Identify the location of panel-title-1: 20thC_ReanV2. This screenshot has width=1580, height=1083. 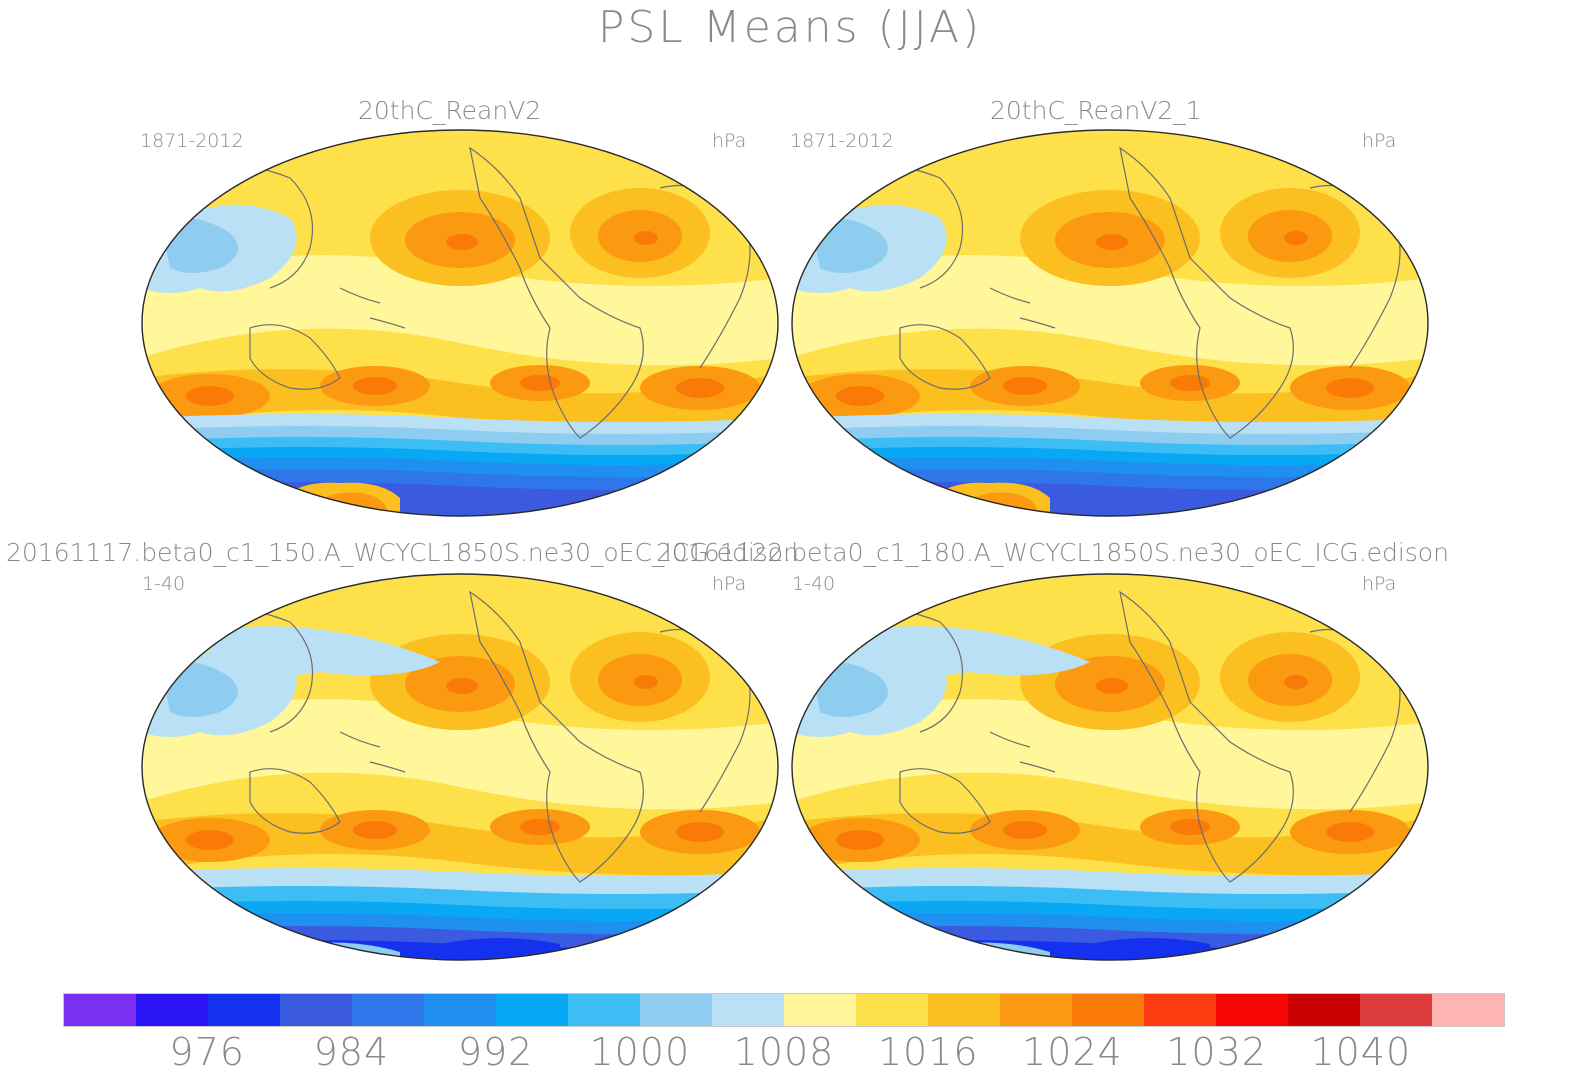
(450, 110).